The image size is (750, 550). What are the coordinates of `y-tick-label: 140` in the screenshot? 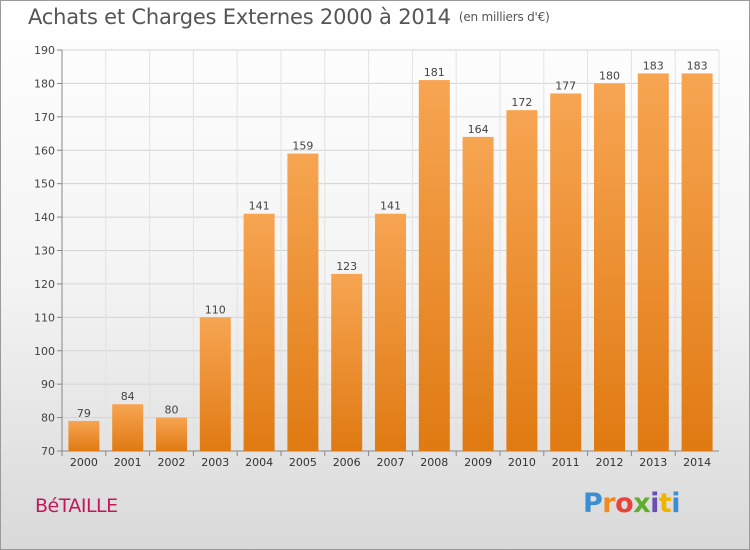 It's located at (44, 217).